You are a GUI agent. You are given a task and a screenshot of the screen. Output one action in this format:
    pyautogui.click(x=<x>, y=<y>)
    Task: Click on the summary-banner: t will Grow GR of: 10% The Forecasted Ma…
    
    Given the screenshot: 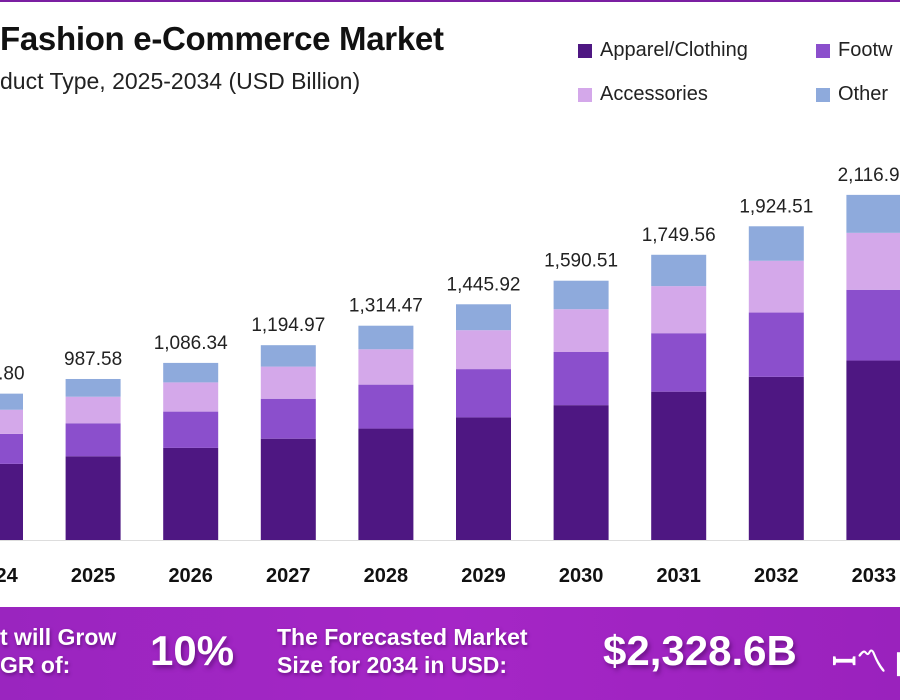 What is the action you would take?
    pyautogui.click(x=450, y=653)
    